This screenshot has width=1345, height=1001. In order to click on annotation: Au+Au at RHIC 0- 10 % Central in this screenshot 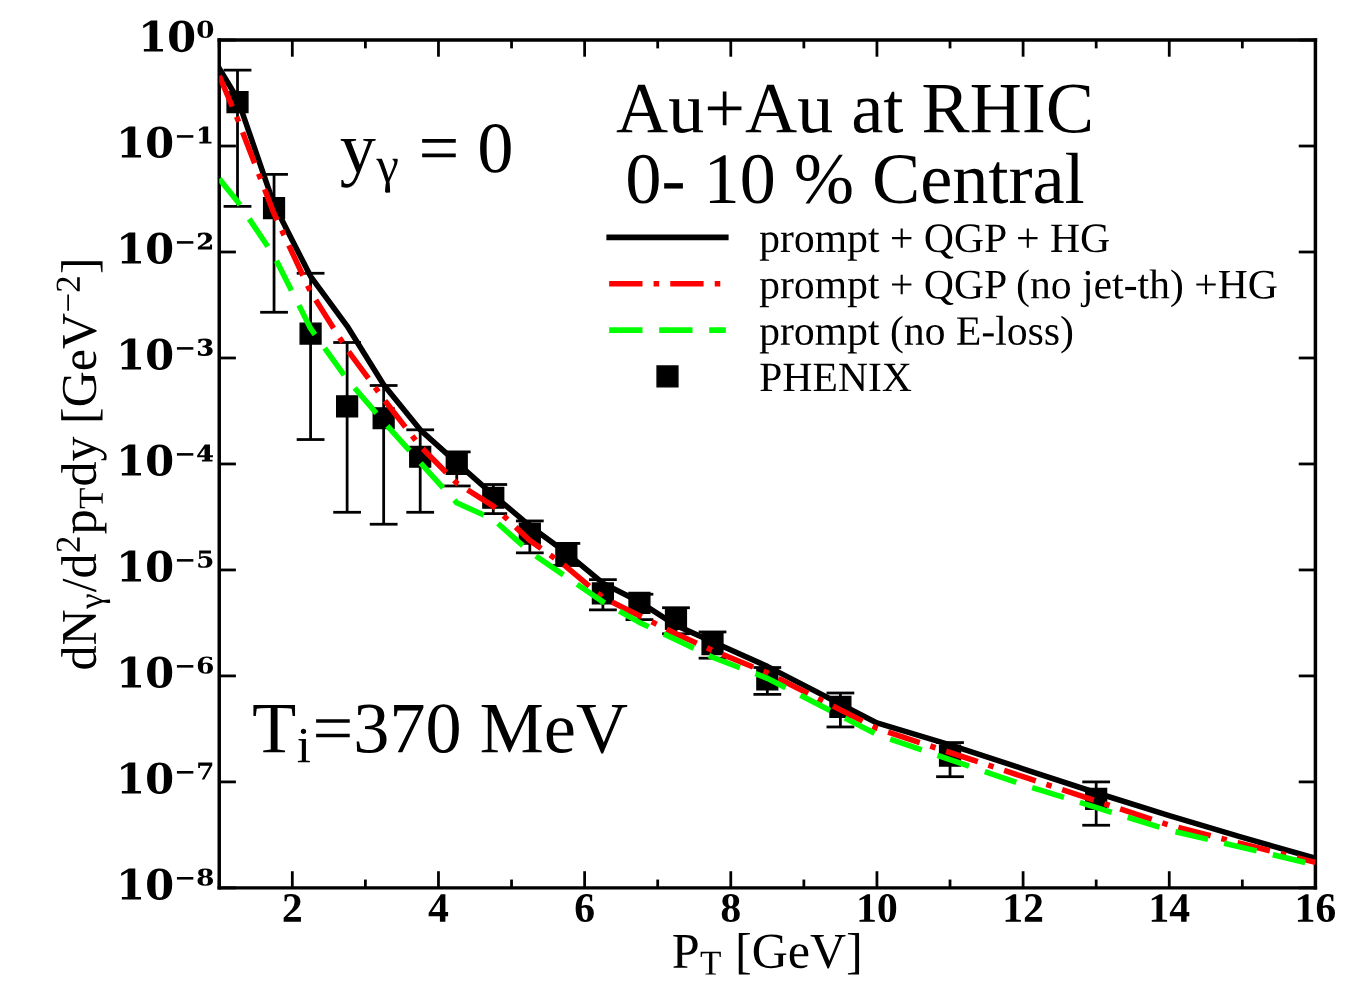, I will do `click(853, 144)`.